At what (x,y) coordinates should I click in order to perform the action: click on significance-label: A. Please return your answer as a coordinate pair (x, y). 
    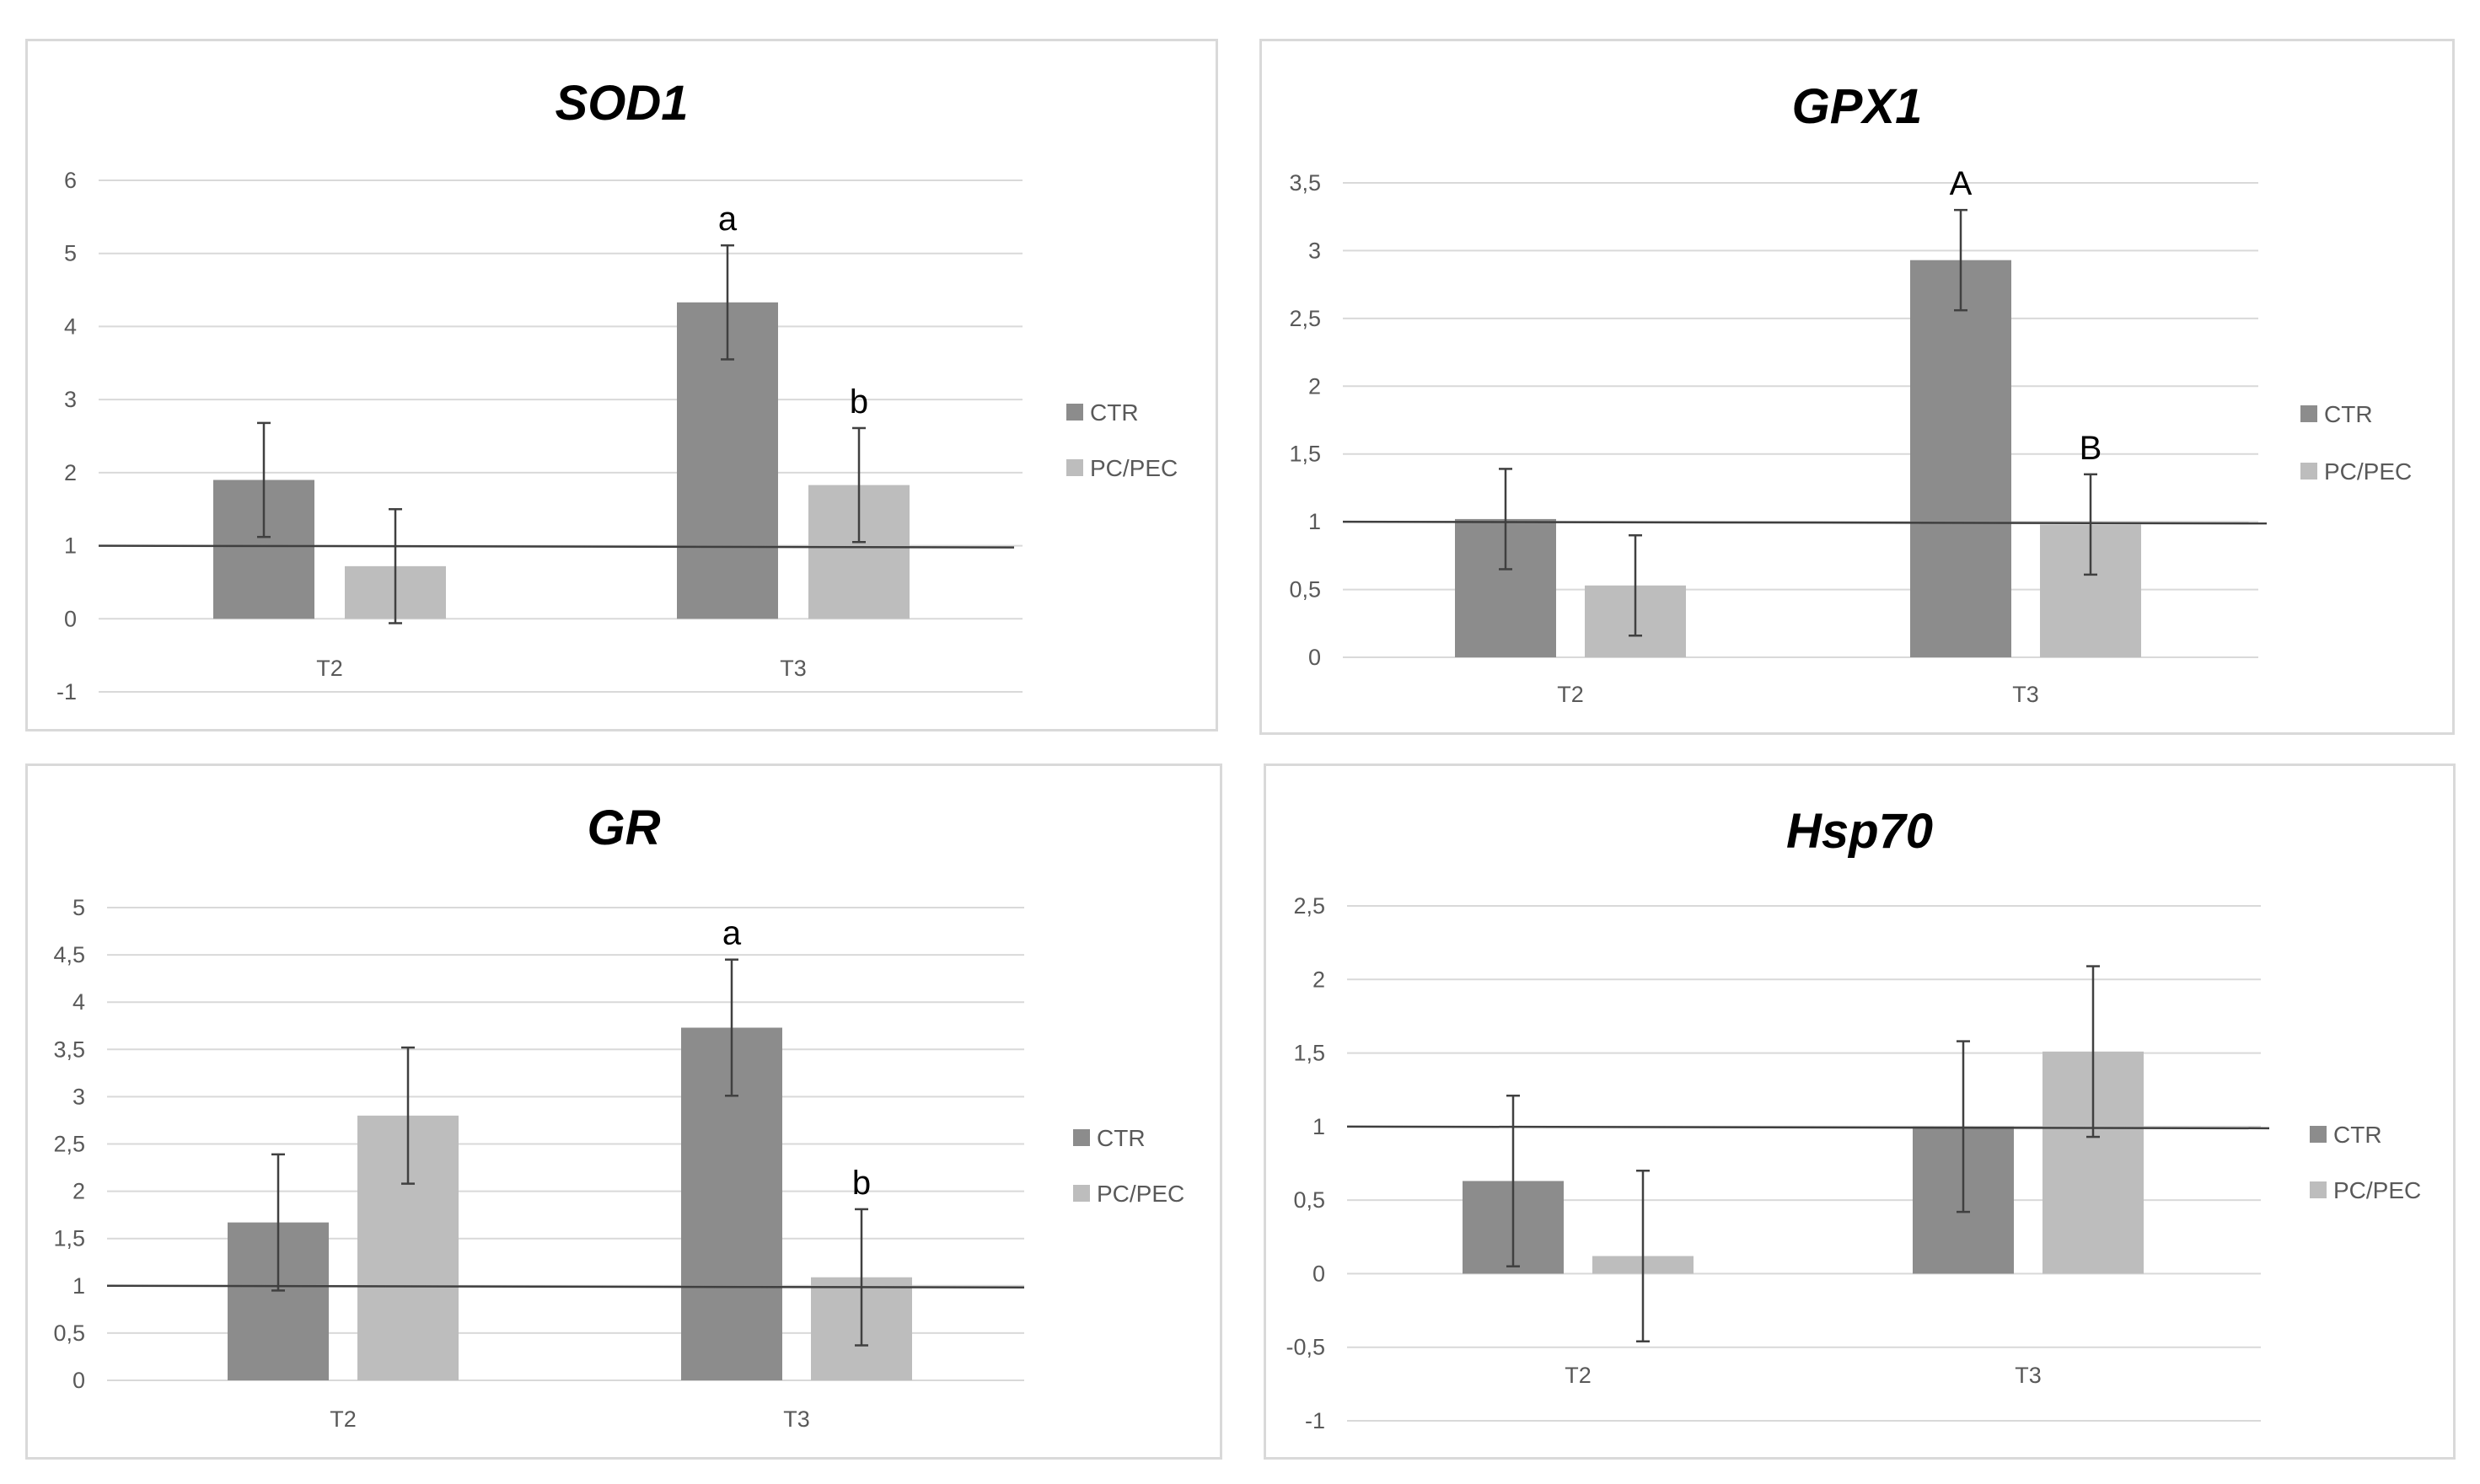
    Looking at the image, I should click on (1961, 183).